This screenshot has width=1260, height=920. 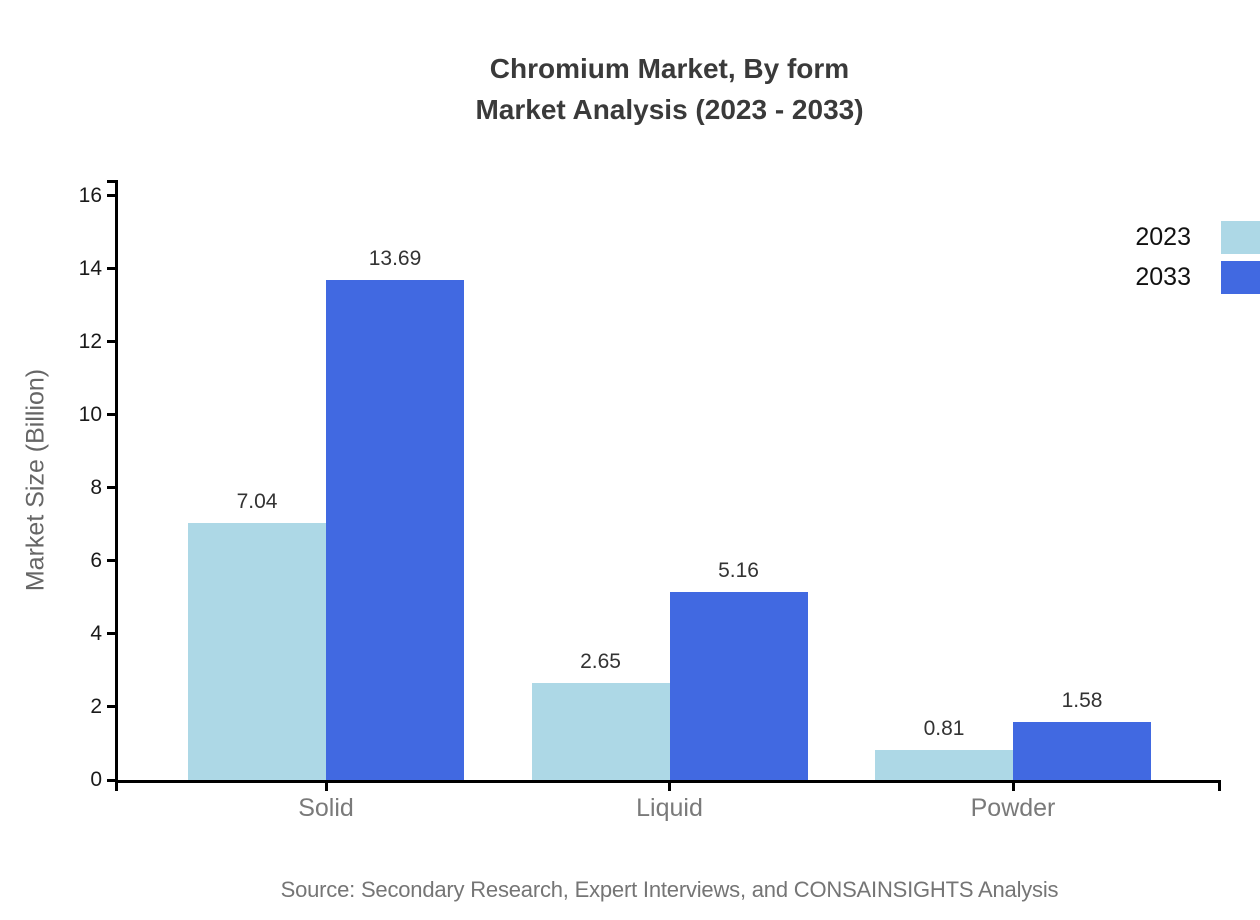 What do you see at coordinates (96, 487) in the screenshot?
I see `y-tick-label: 8` at bounding box center [96, 487].